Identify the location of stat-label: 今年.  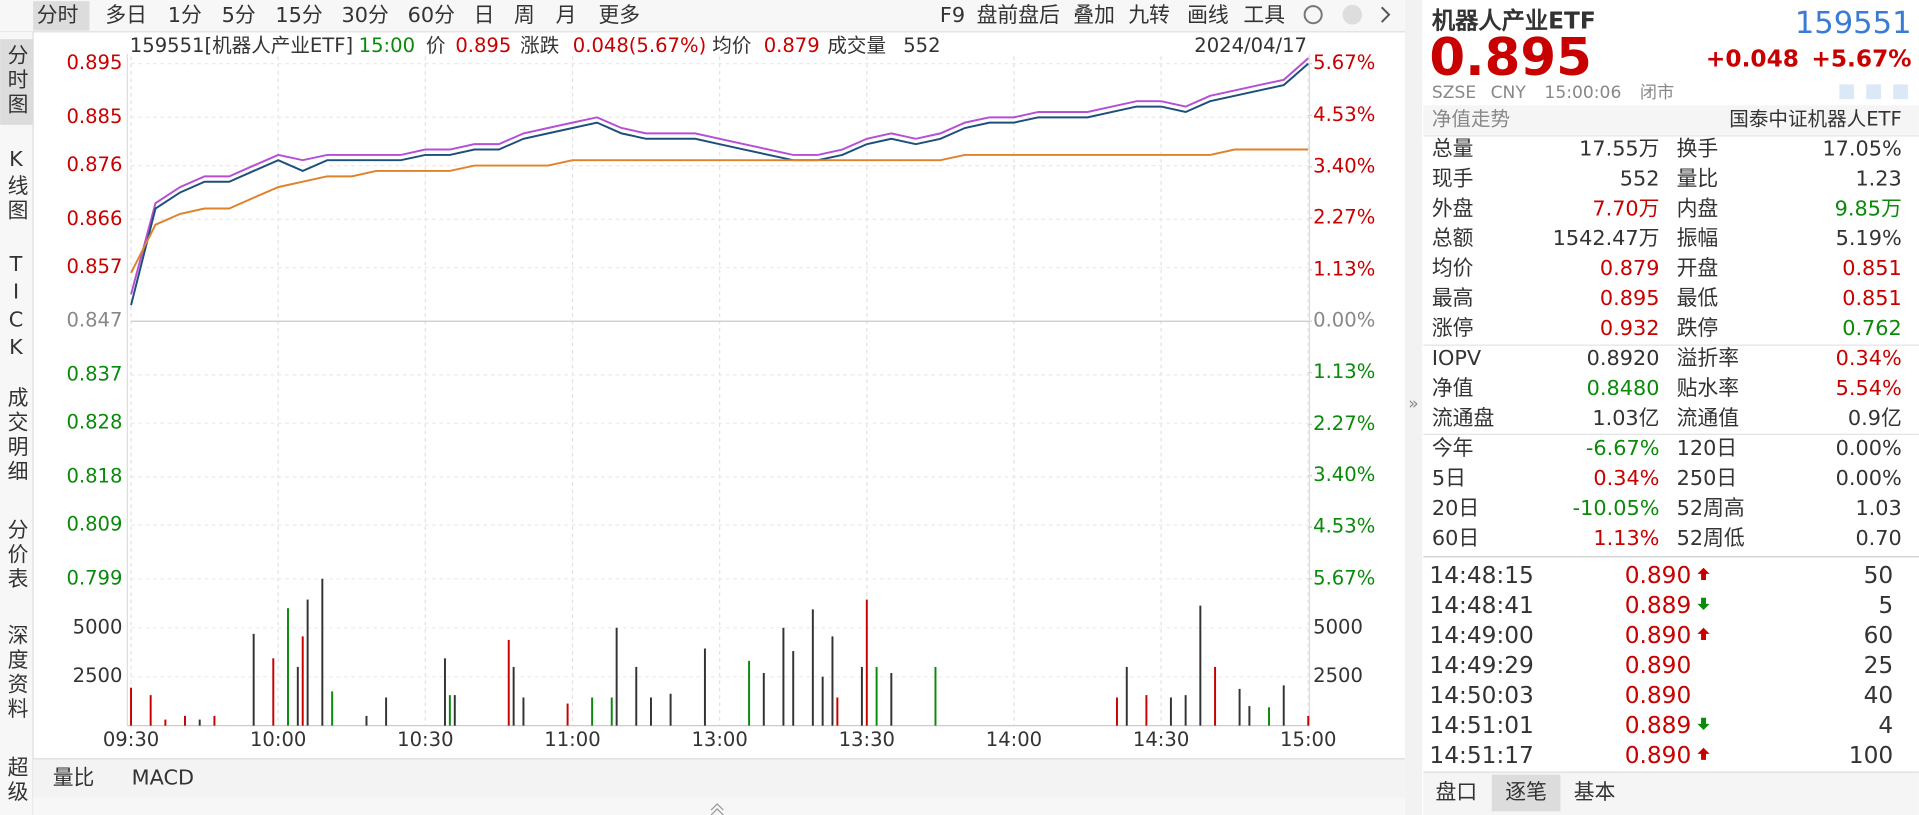
(1453, 448).